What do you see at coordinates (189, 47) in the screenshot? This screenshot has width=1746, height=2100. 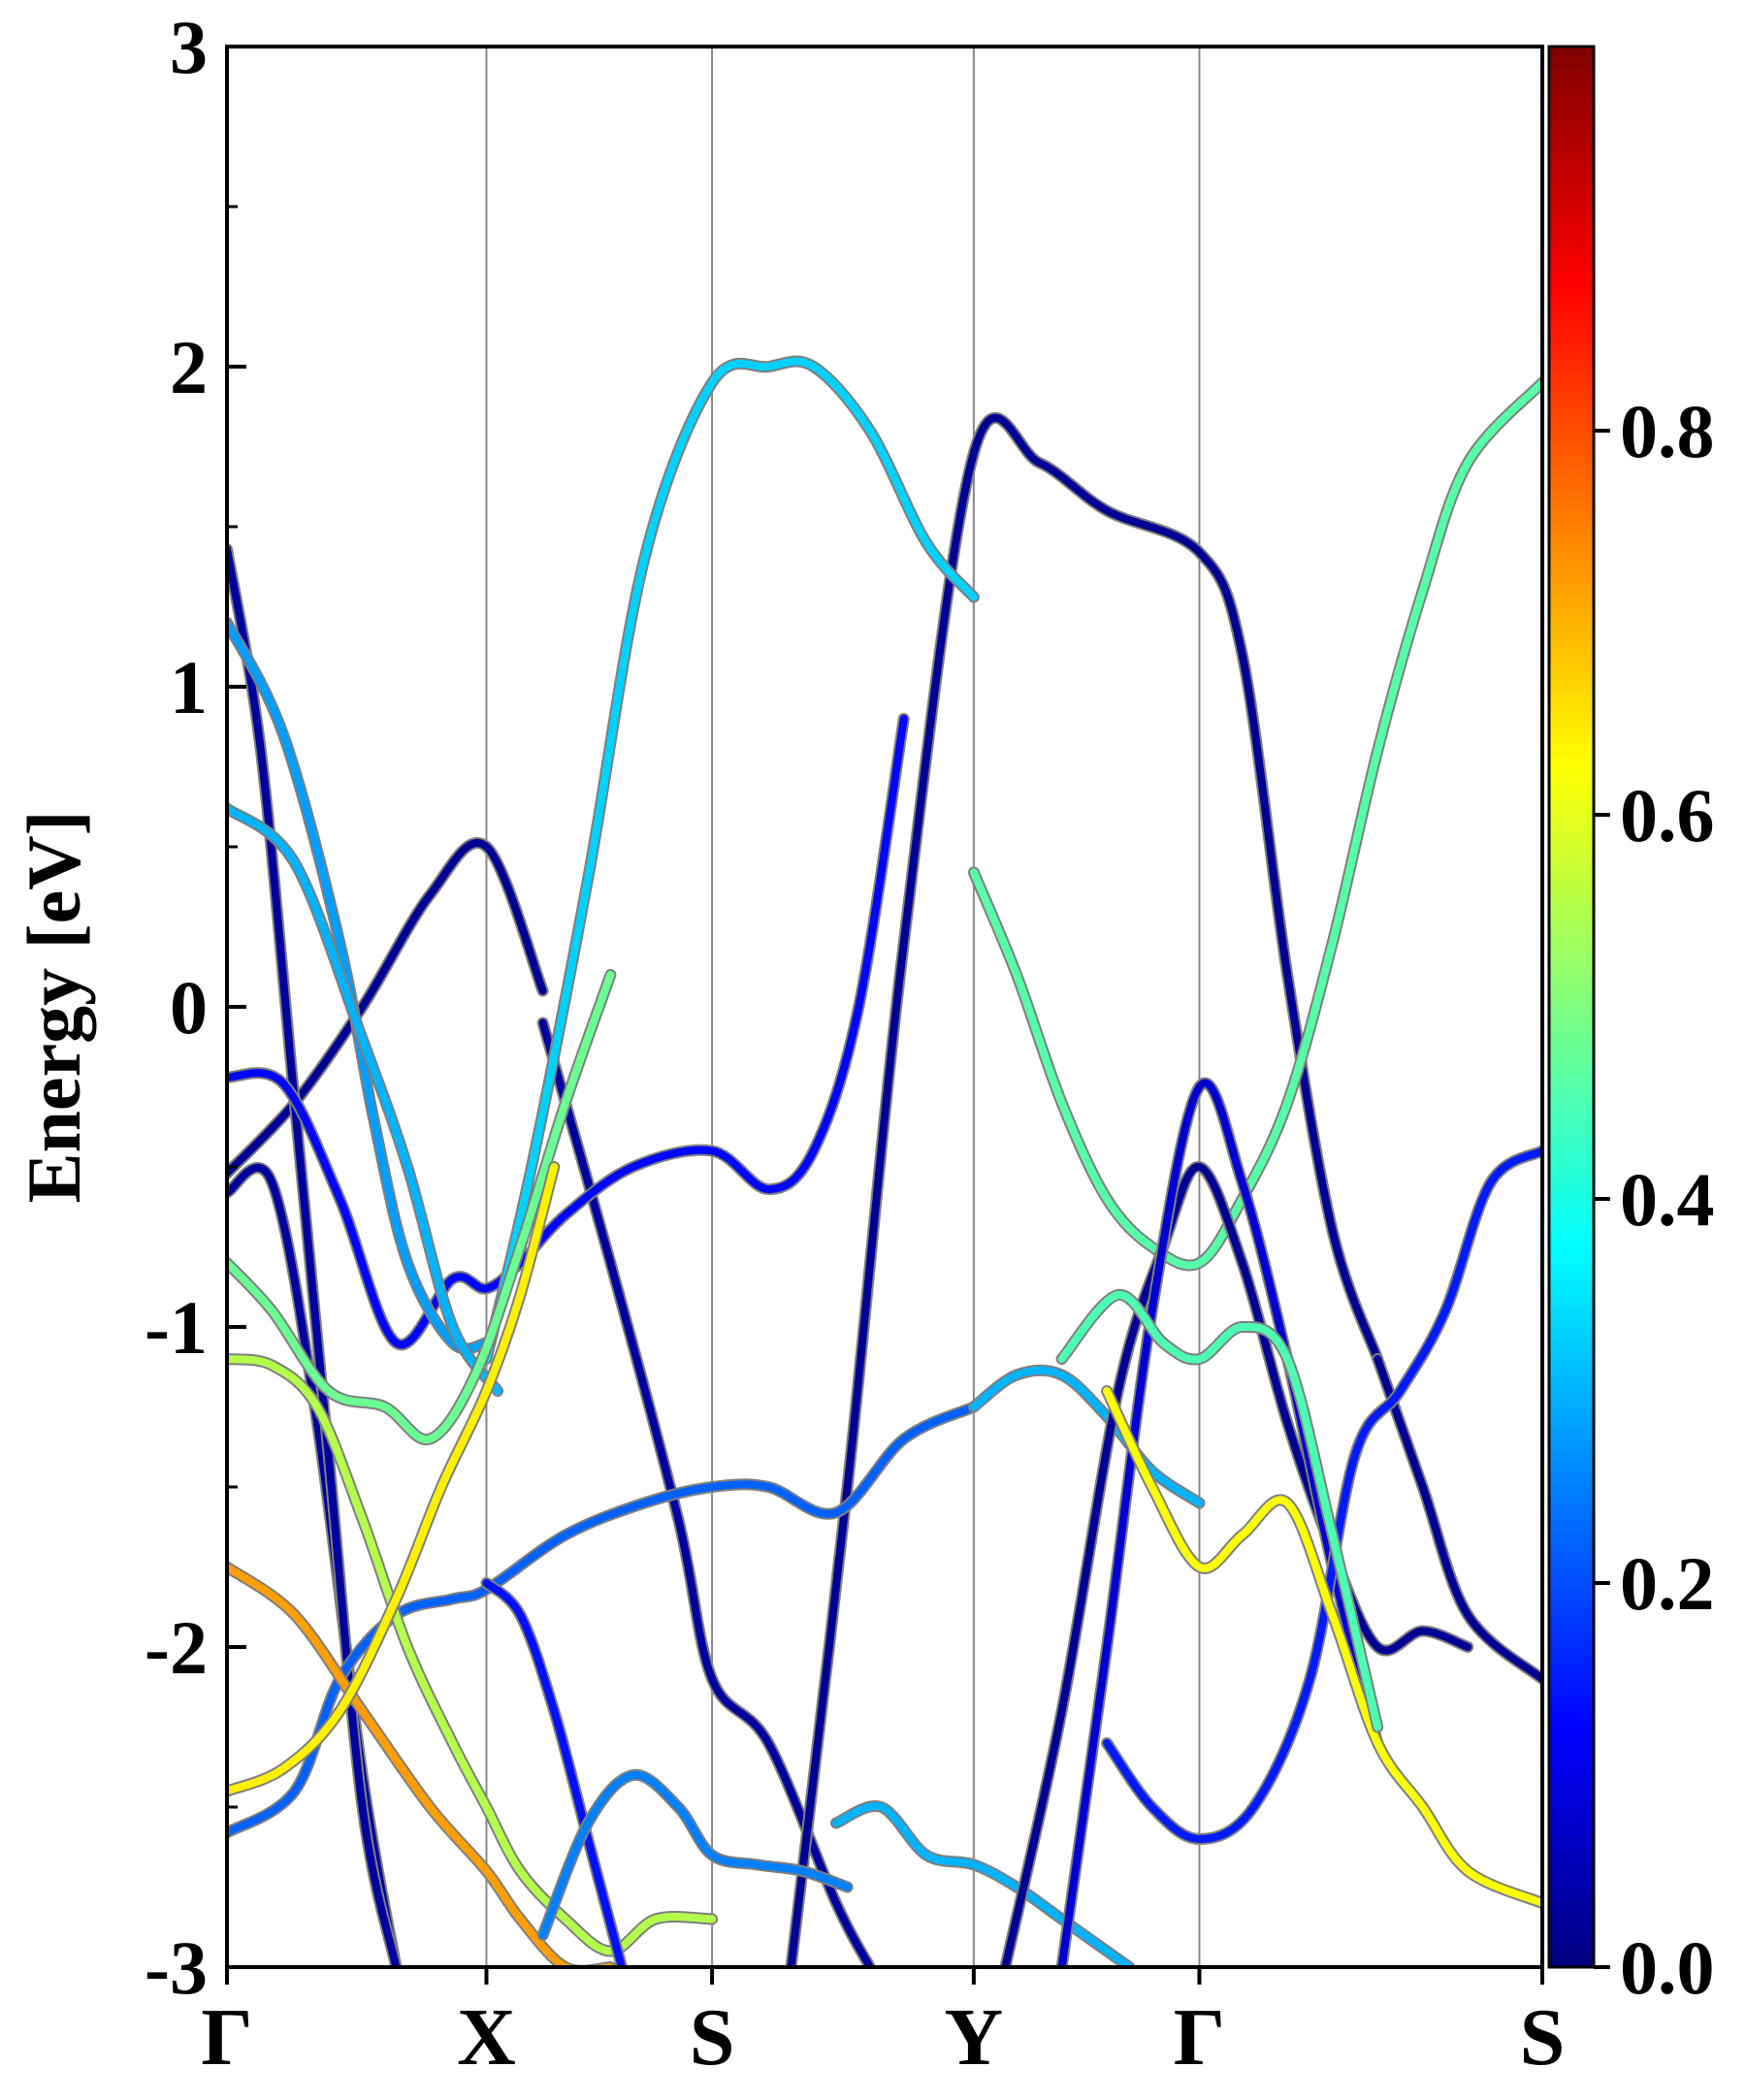 I see `y-tick-label: 3` at bounding box center [189, 47].